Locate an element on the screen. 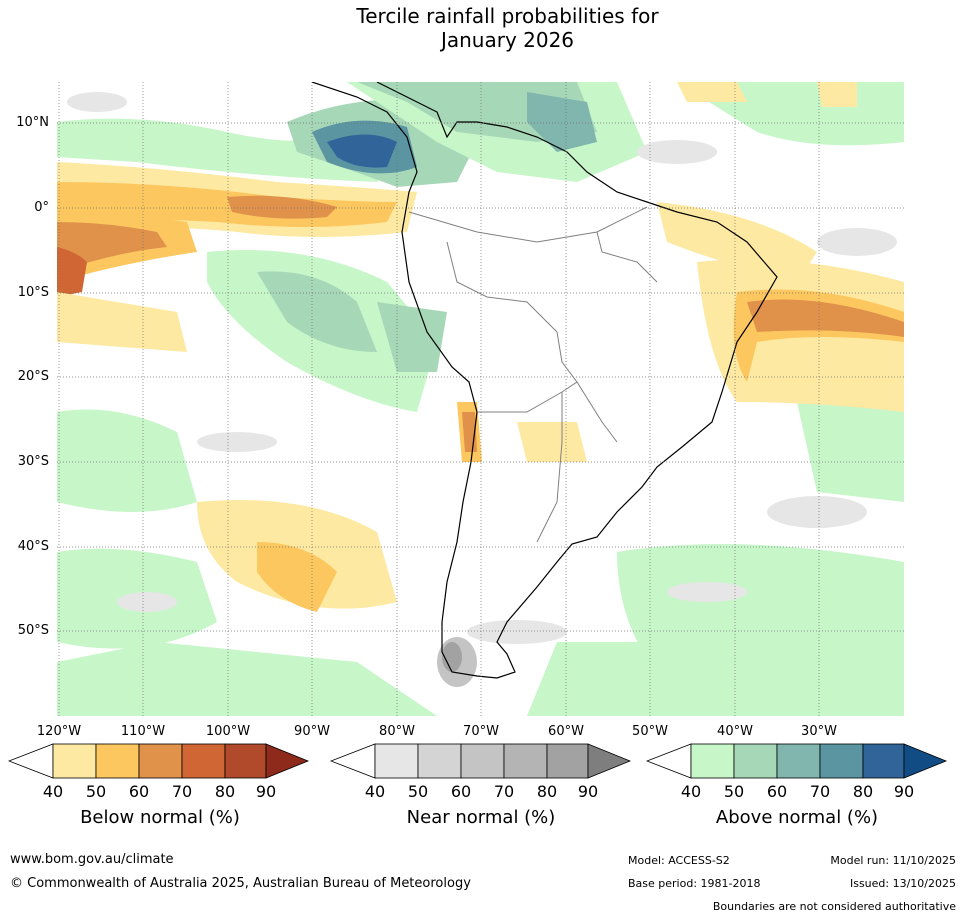 The image size is (965, 919). lon-label-100w: 100°W is located at coordinates (228, 731).